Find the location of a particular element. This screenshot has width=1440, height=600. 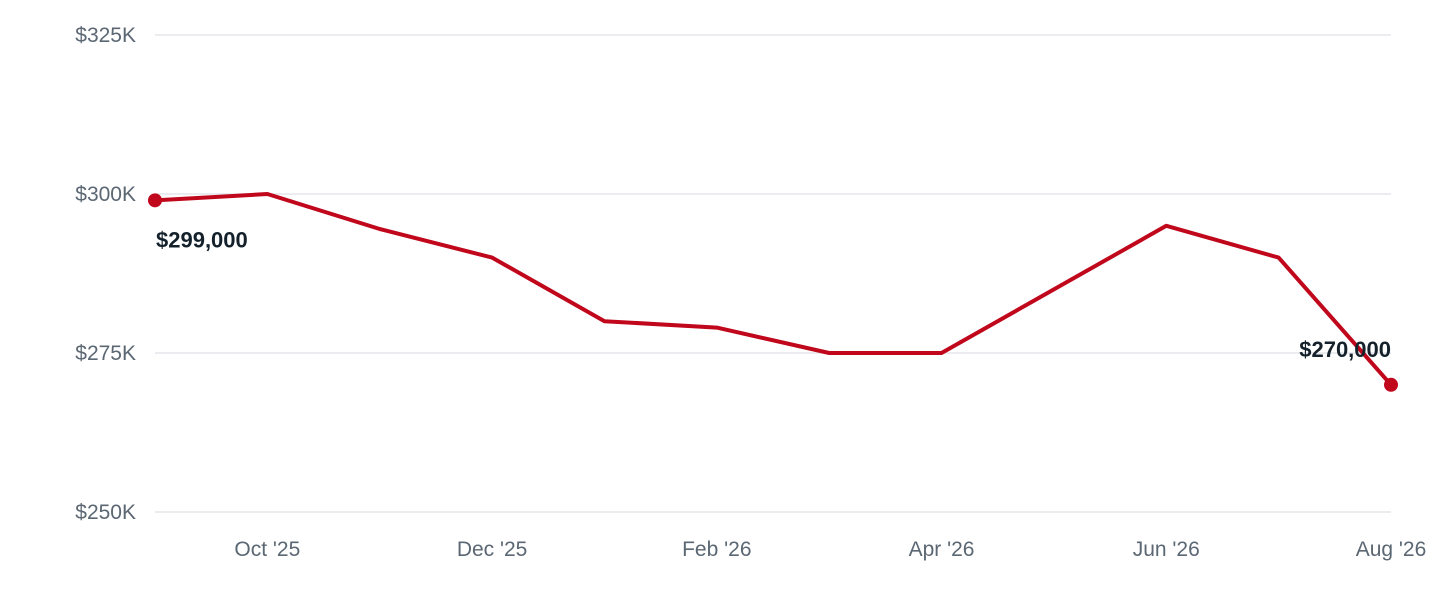

x-tick-label: Feb '26 is located at coordinates (716, 549).